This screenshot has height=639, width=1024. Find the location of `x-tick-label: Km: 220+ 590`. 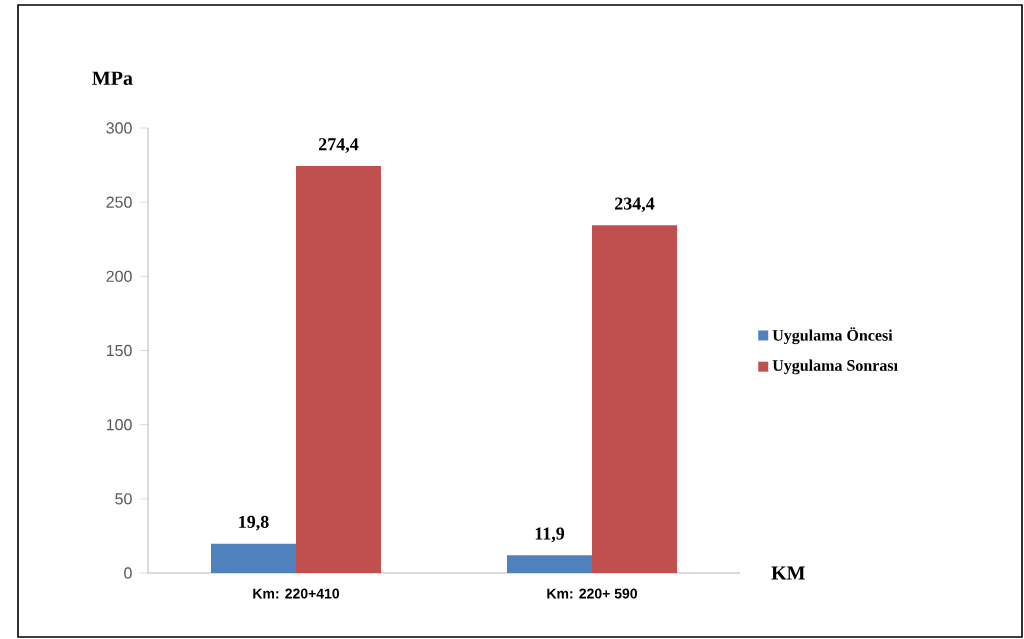

x-tick-label: Km: 220+ 590 is located at coordinates (592, 593).